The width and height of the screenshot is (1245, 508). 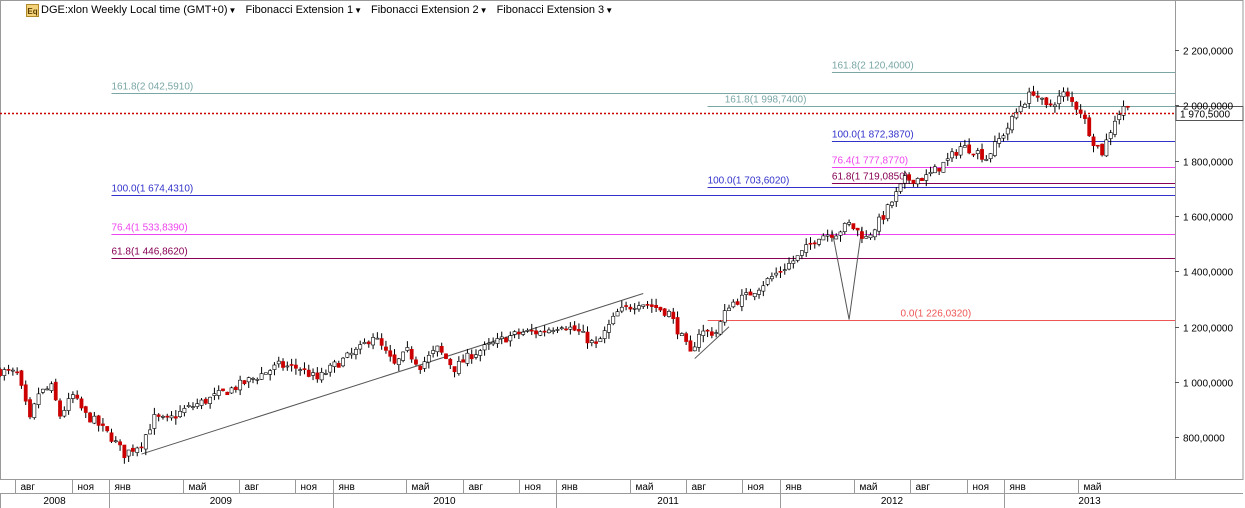 I want to click on month-label: май, so click(x=869, y=487).